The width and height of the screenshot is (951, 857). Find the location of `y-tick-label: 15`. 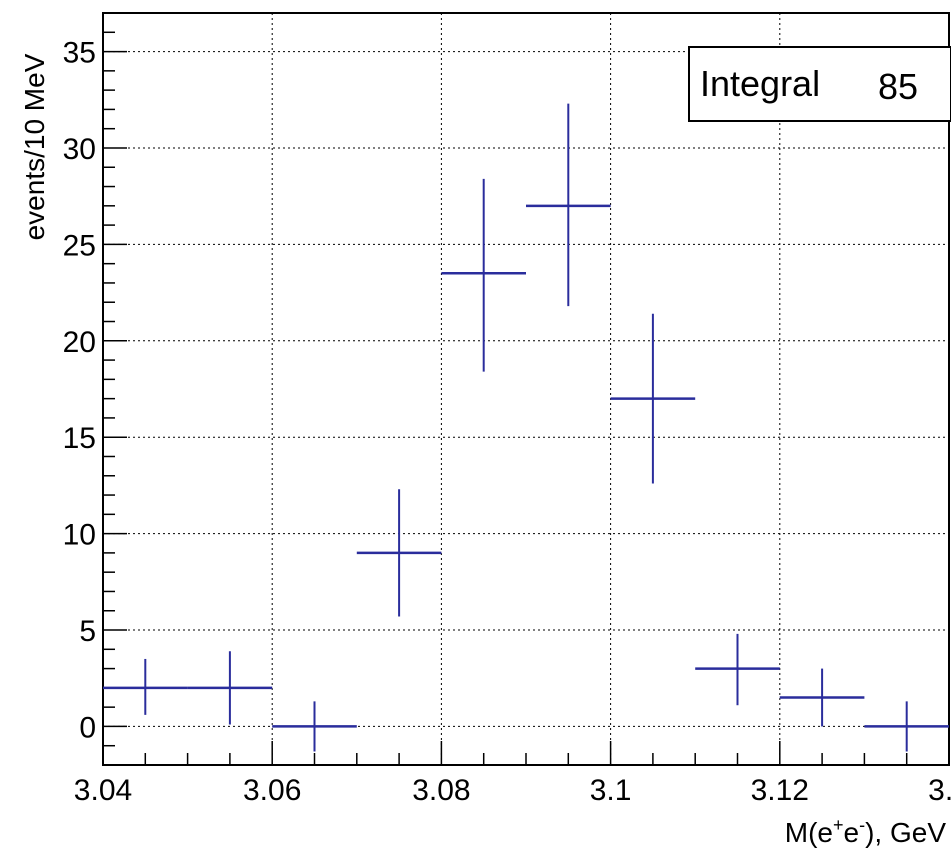

y-tick-label: 15 is located at coordinates (79, 438).